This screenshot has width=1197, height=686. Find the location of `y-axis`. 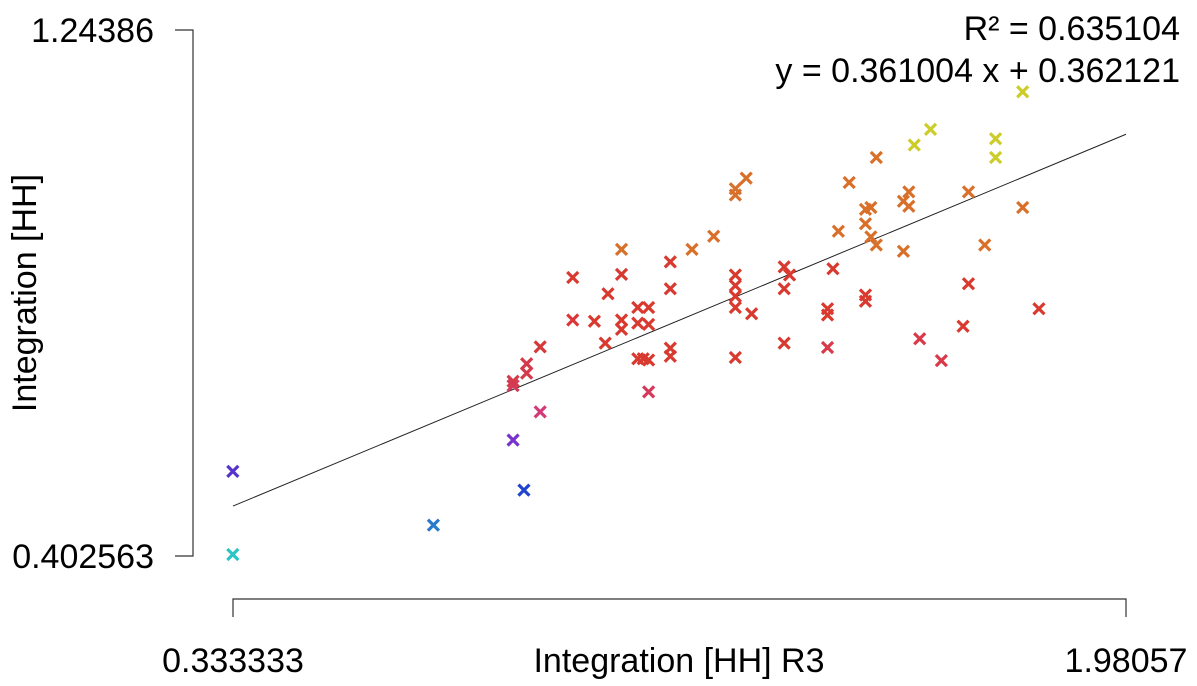

y-axis is located at coordinates (184, 293).